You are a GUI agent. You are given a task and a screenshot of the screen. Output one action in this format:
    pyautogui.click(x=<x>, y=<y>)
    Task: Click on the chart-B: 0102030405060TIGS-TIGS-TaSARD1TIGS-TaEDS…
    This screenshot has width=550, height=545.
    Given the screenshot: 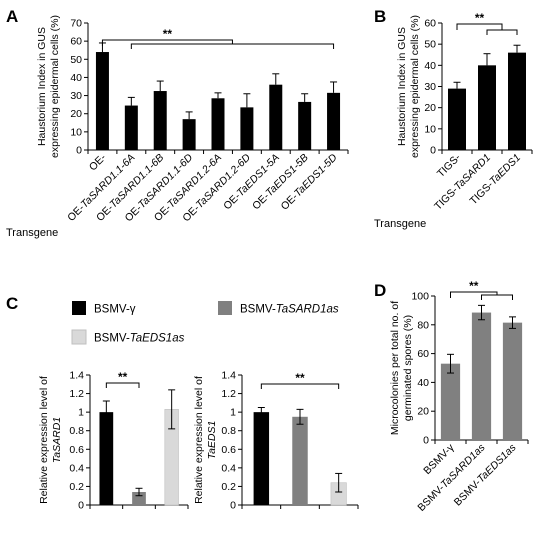 What is the action you would take?
    pyautogui.click(x=464, y=112)
    